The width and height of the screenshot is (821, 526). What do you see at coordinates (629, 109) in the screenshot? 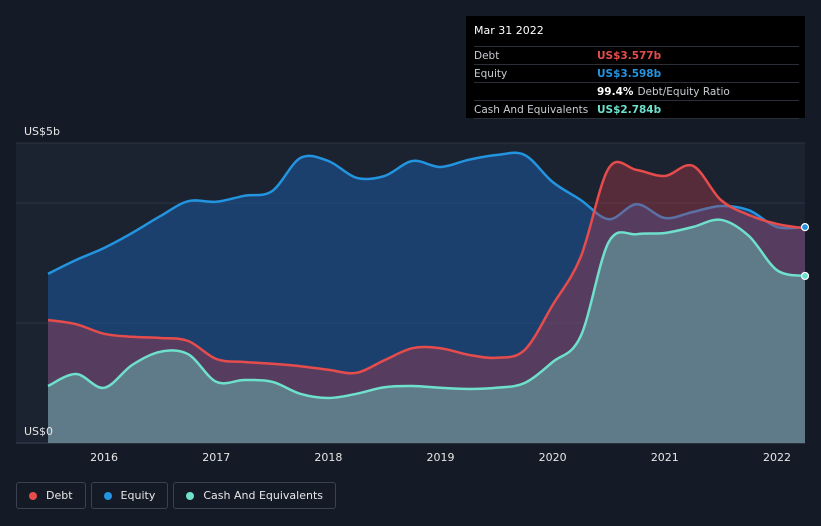
I see `tooltip-cash-value: US$2.784b` at bounding box center [629, 109].